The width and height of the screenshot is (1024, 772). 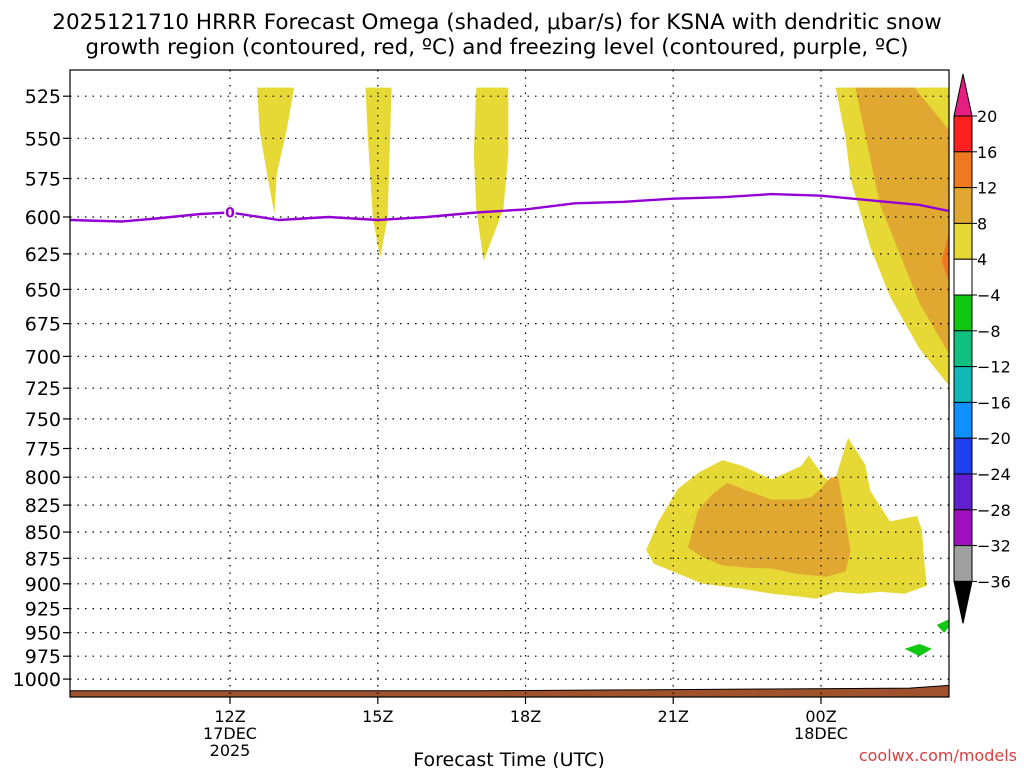 What do you see at coordinates (43, 255) in the screenshot?
I see `y-tick-label-625: 625` at bounding box center [43, 255].